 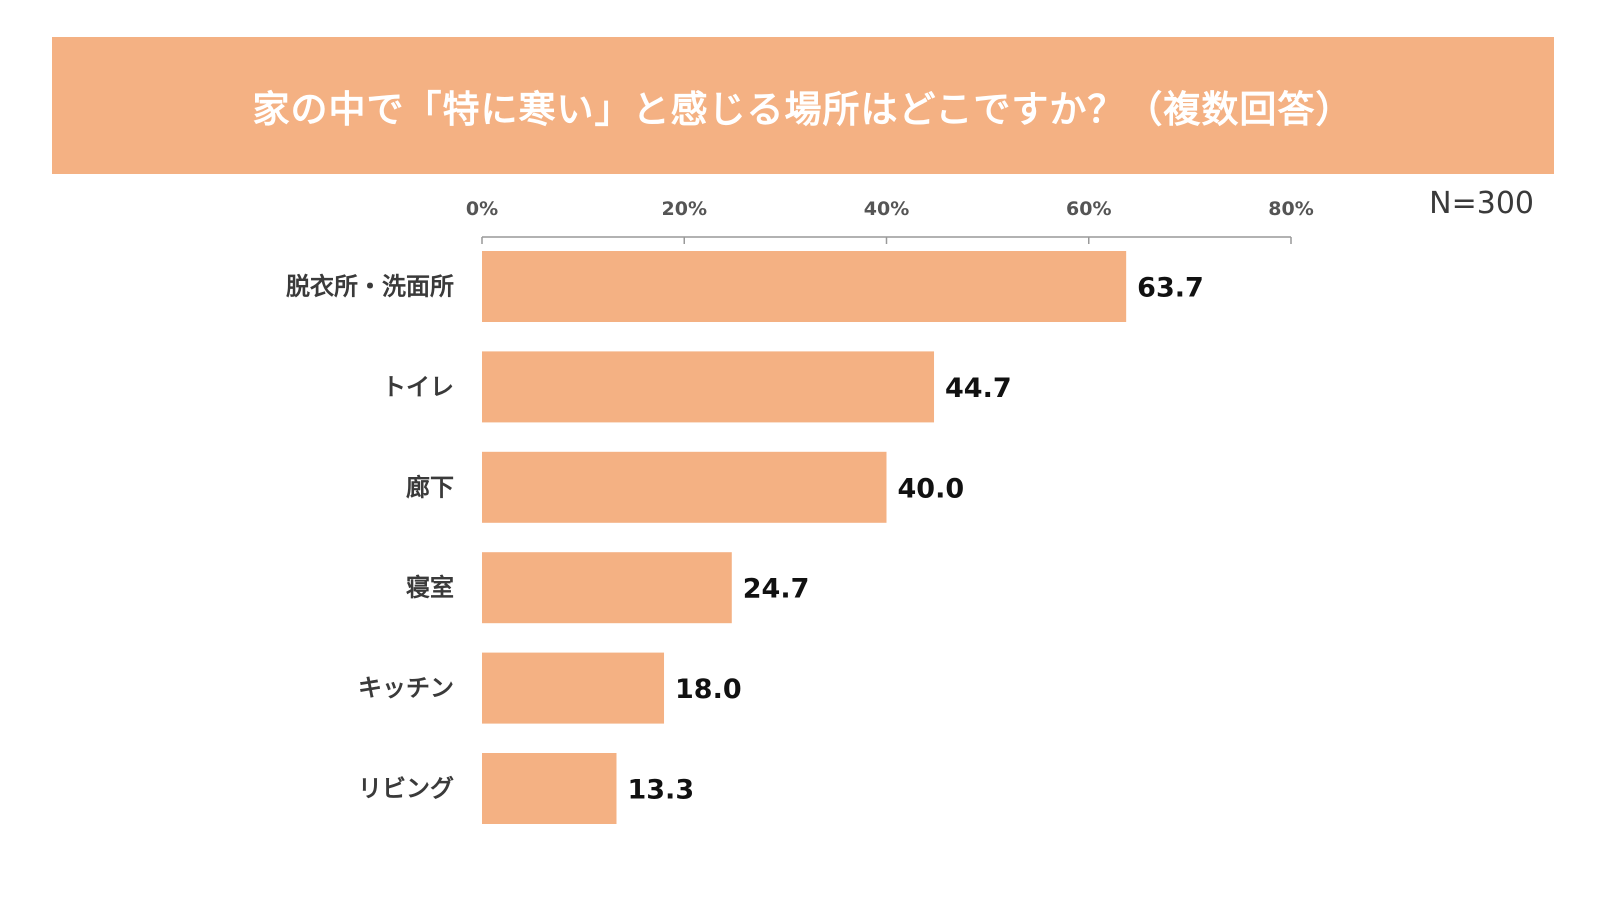 I want to click on category-label: リビング, so click(x=406, y=789).